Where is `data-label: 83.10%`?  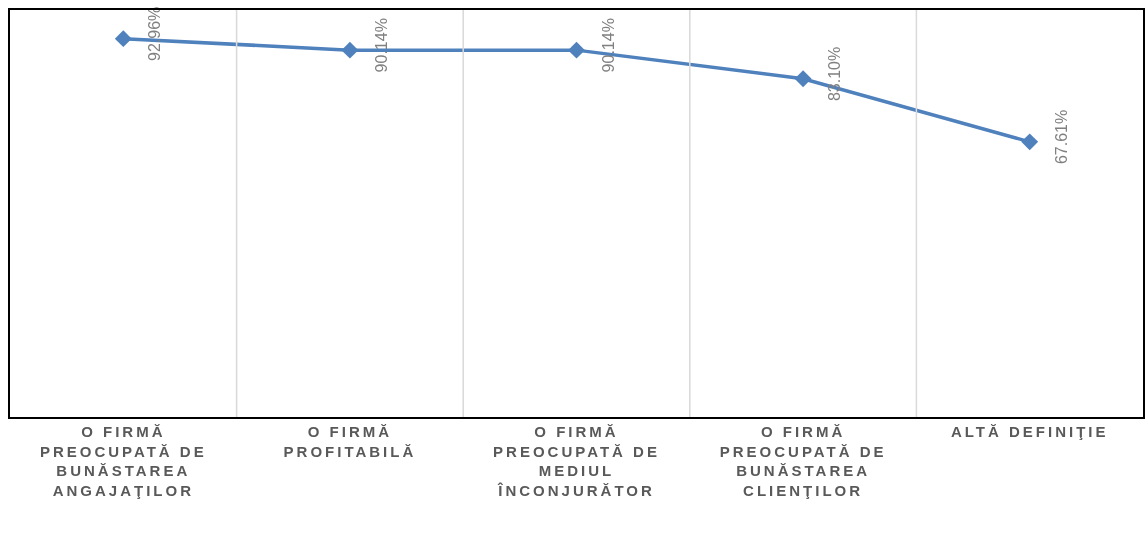
data-label: 83.10% is located at coordinates (835, 74).